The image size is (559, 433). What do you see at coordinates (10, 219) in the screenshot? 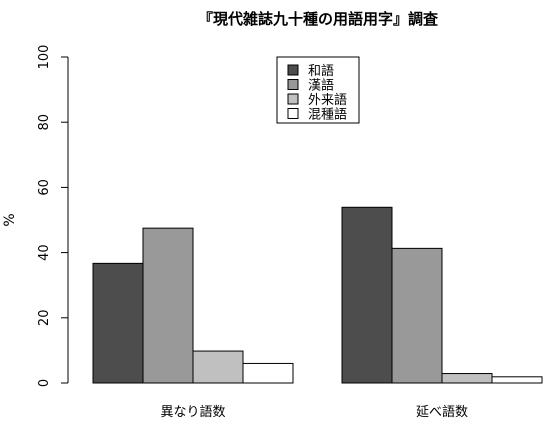
I see `y-axis-label: %` at bounding box center [10, 219].